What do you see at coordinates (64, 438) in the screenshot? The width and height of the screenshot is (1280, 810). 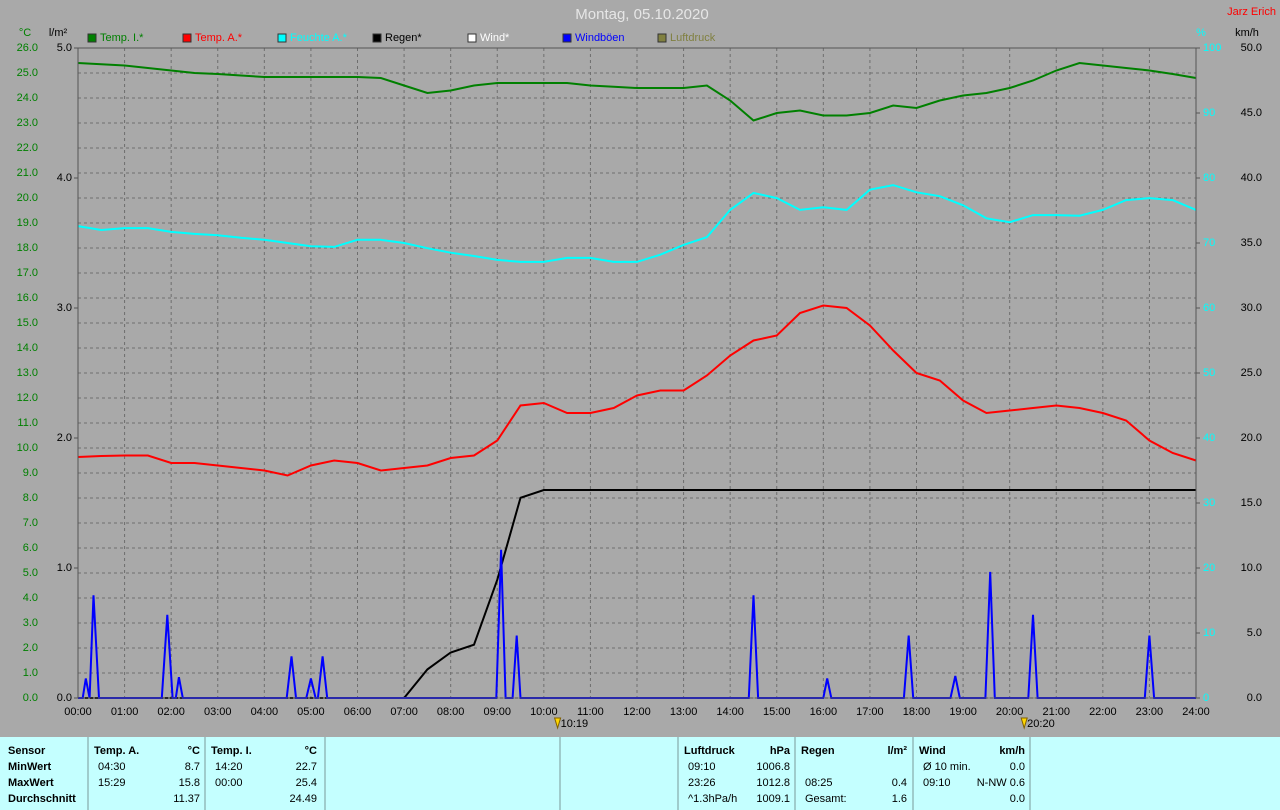 I see `y2-tick-label: 2.0` at bounding box center [64, 438].